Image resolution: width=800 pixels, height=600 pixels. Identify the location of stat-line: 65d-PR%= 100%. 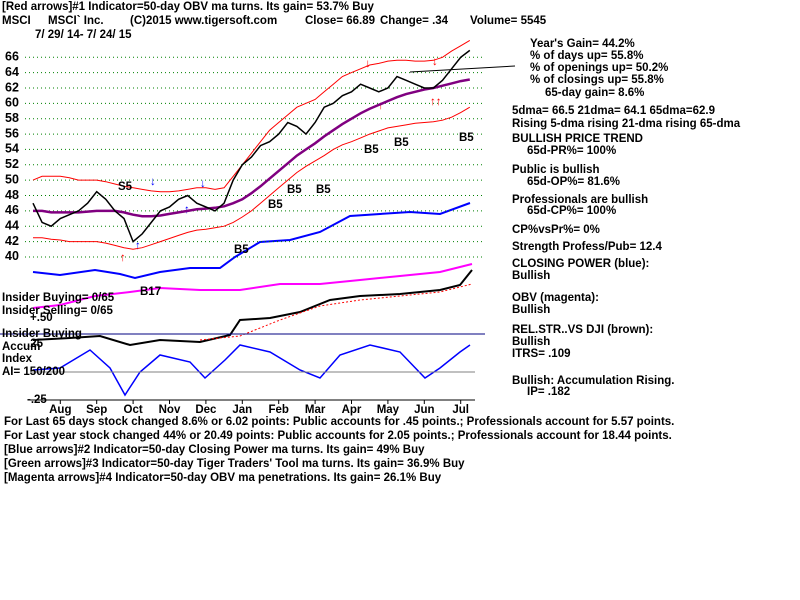
(571, 151).